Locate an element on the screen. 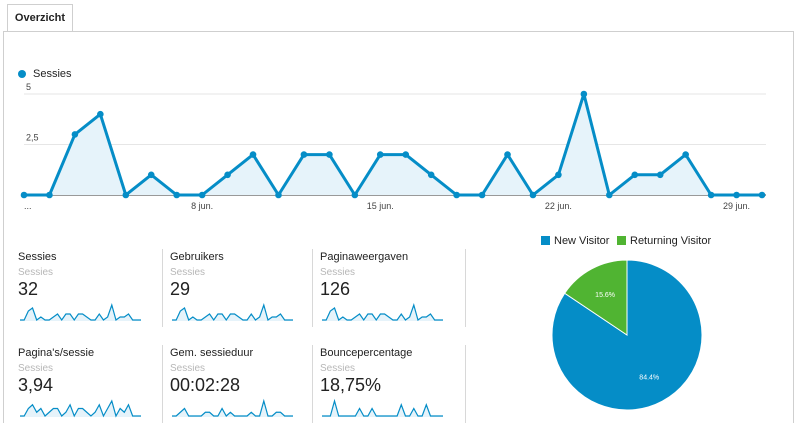  metric-value: 32 is located at coordinates (28, 289).